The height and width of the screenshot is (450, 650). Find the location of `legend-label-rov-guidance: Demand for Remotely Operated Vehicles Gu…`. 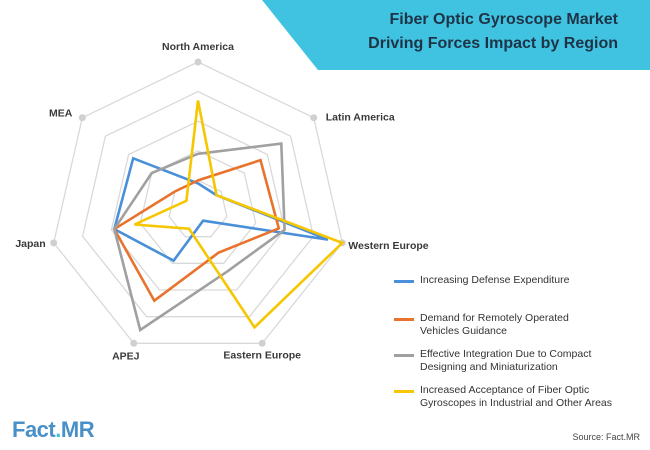

legend-label-rov-guidance: Demand for Remotely Operated Vehicles Gu… is located at coordinates (494, 324).